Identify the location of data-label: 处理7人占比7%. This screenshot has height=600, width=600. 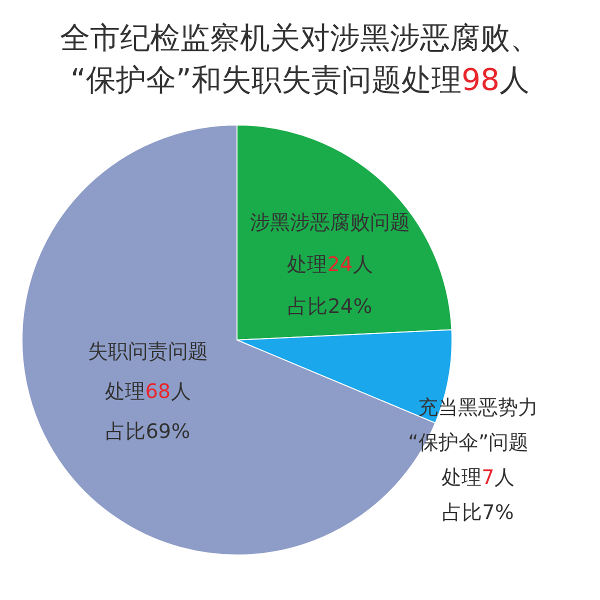
(478, 494).